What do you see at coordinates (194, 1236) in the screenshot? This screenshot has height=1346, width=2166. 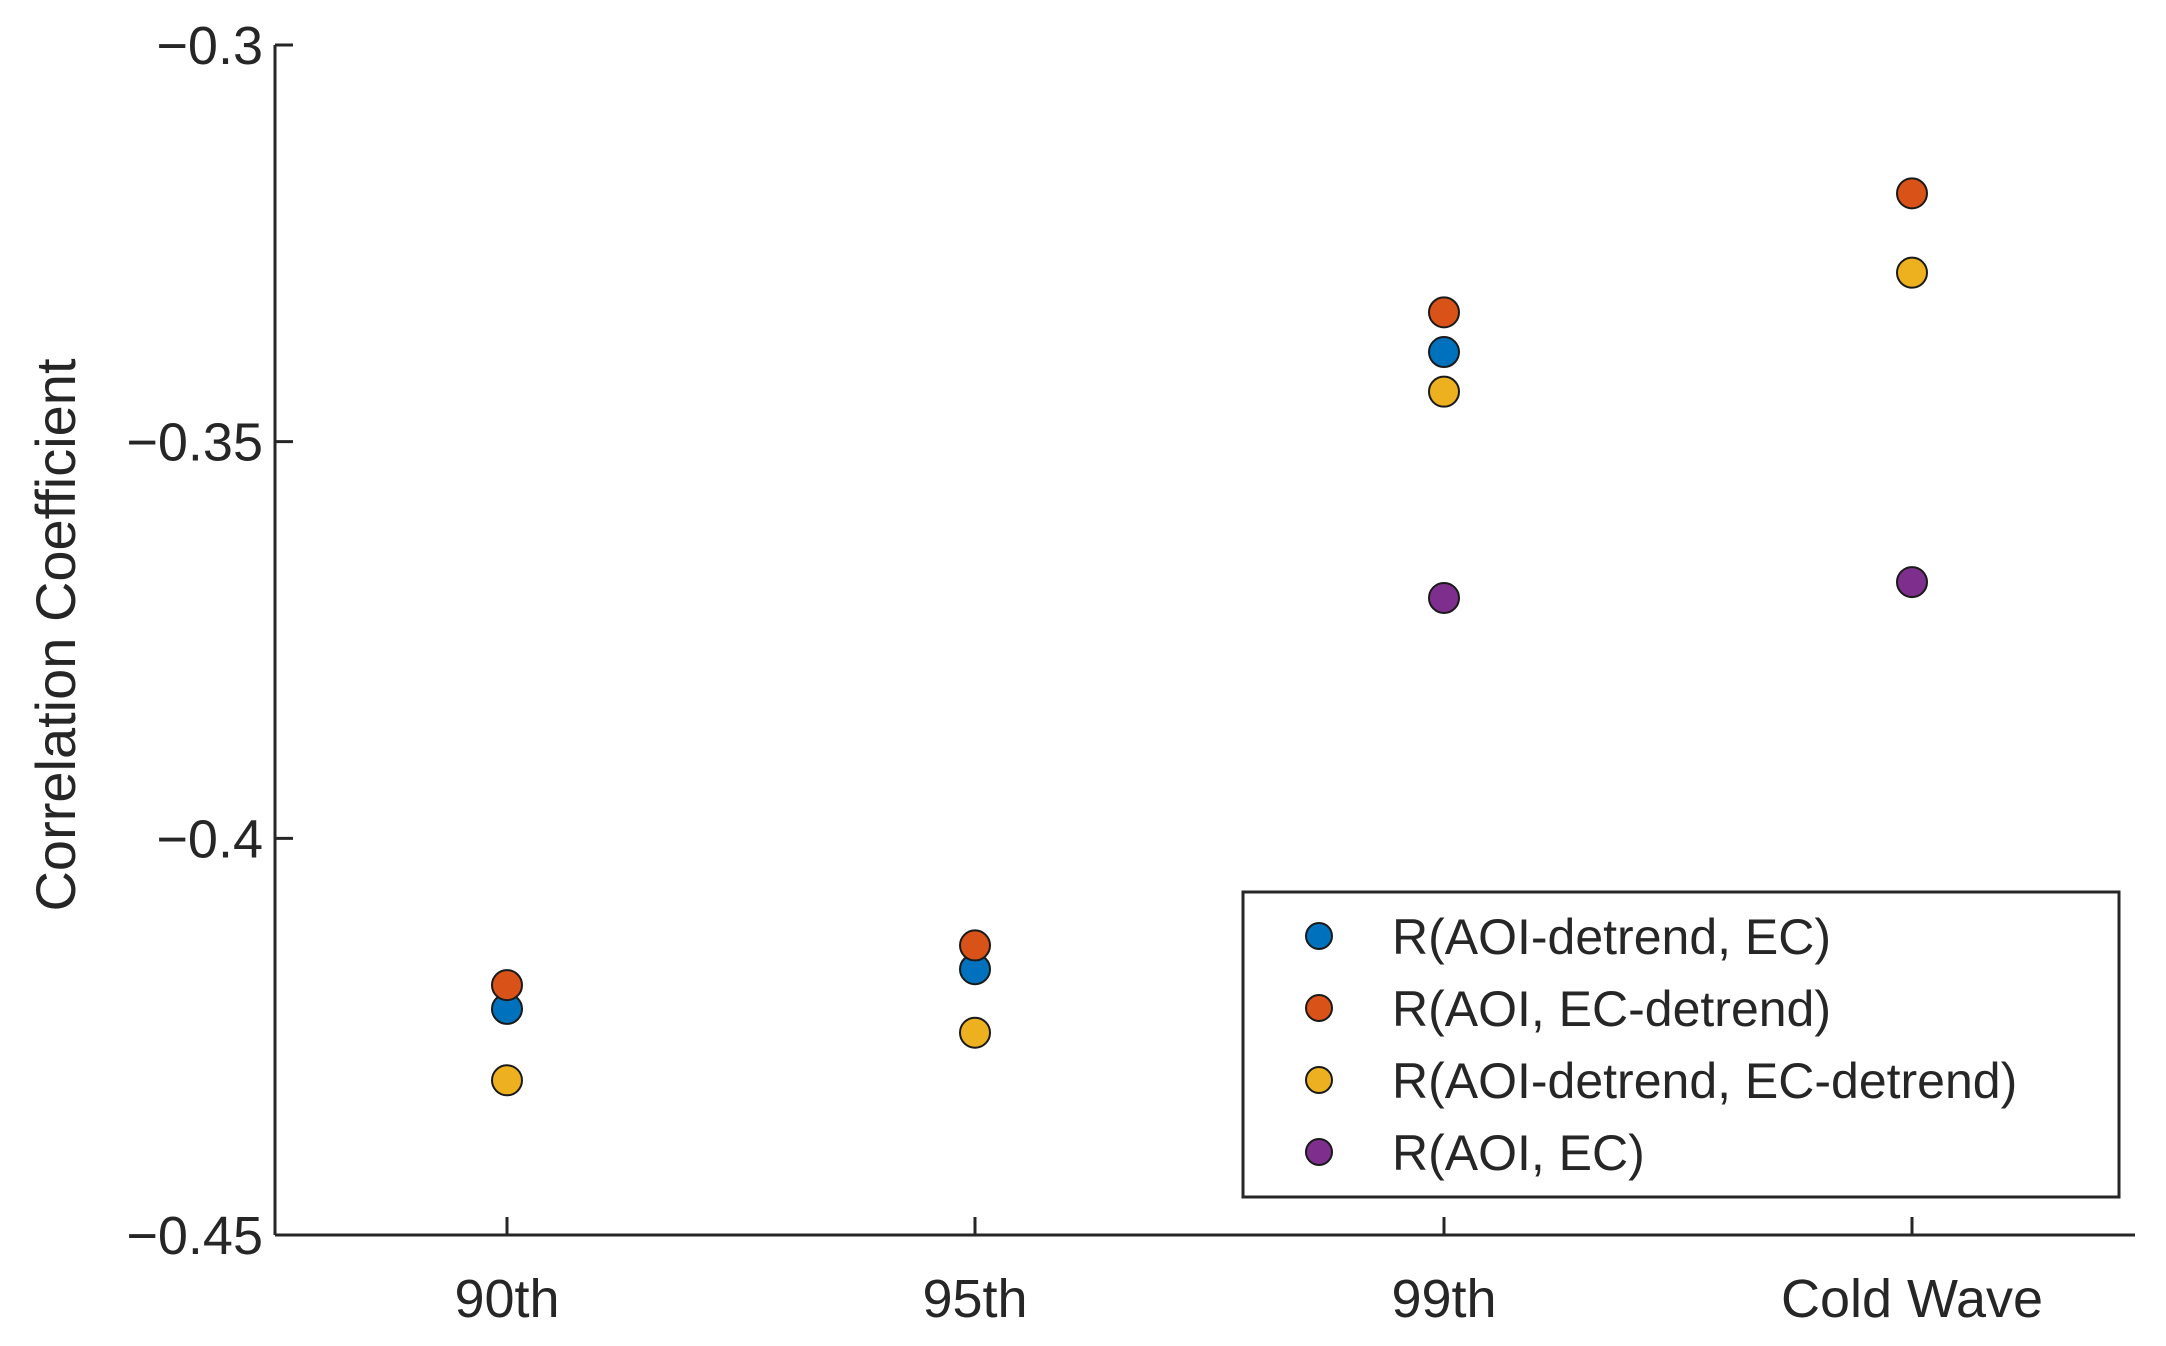 I see `y-tick-label: −0.45` at bounding box center [194, 1236].